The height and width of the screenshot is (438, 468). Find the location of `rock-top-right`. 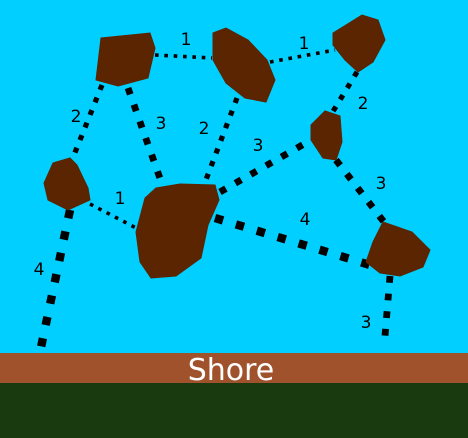

rock-top-right is located at coordinates (359, 43).